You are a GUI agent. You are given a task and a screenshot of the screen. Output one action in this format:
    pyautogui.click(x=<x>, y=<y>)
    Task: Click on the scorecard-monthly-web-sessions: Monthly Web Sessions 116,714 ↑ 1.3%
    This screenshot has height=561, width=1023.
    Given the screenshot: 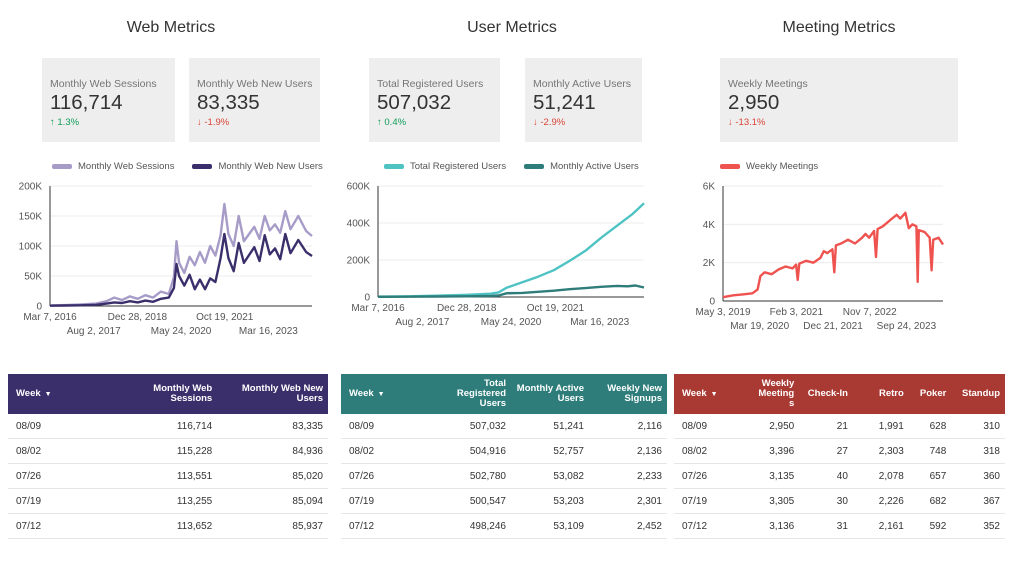 What is the action you would take?
    pyautogui.click(x=108, y=100)
    